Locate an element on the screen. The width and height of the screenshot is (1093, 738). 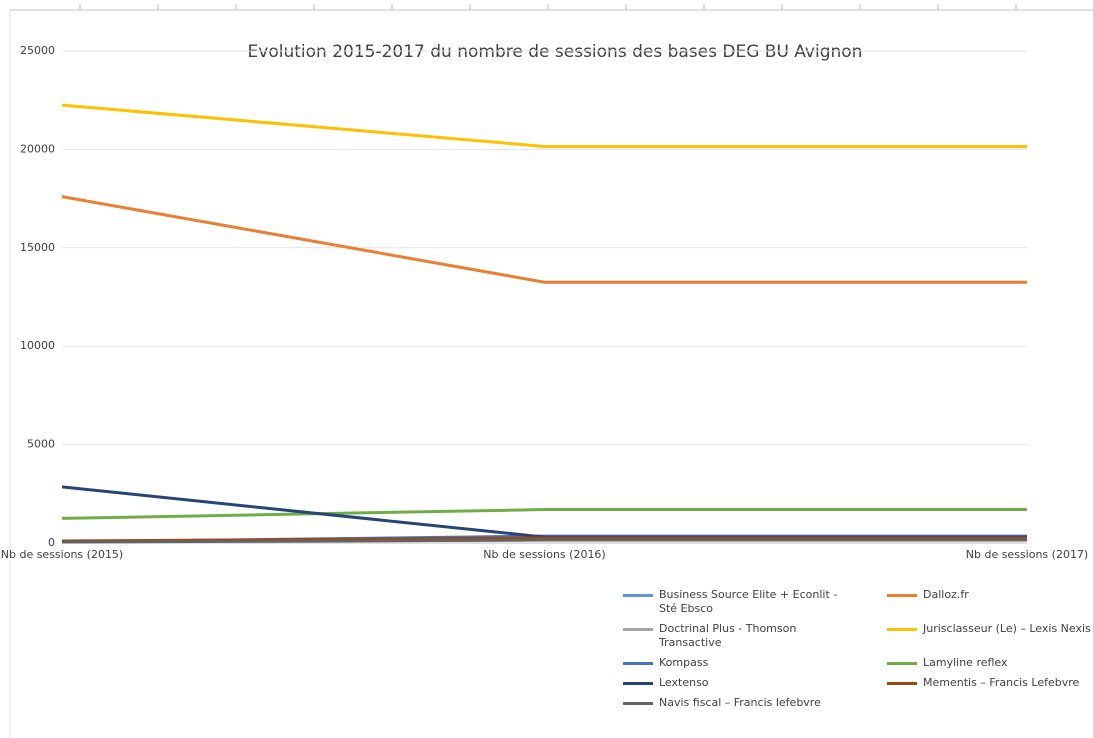
legend-item: Lamyline reflex is located at coordinates (990, 663).